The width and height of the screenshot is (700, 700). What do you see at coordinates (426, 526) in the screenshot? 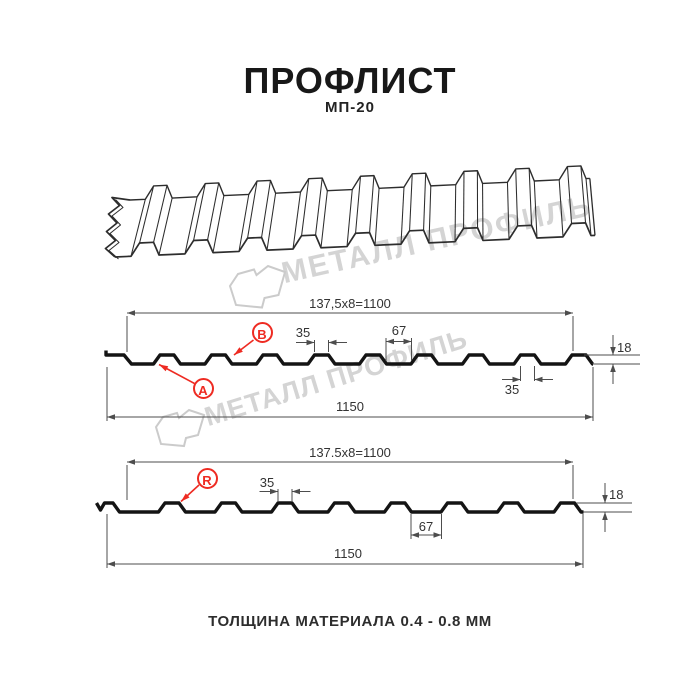
I see `dim-rib-bottom-67-b: 67` at bounding box center [426, 526].